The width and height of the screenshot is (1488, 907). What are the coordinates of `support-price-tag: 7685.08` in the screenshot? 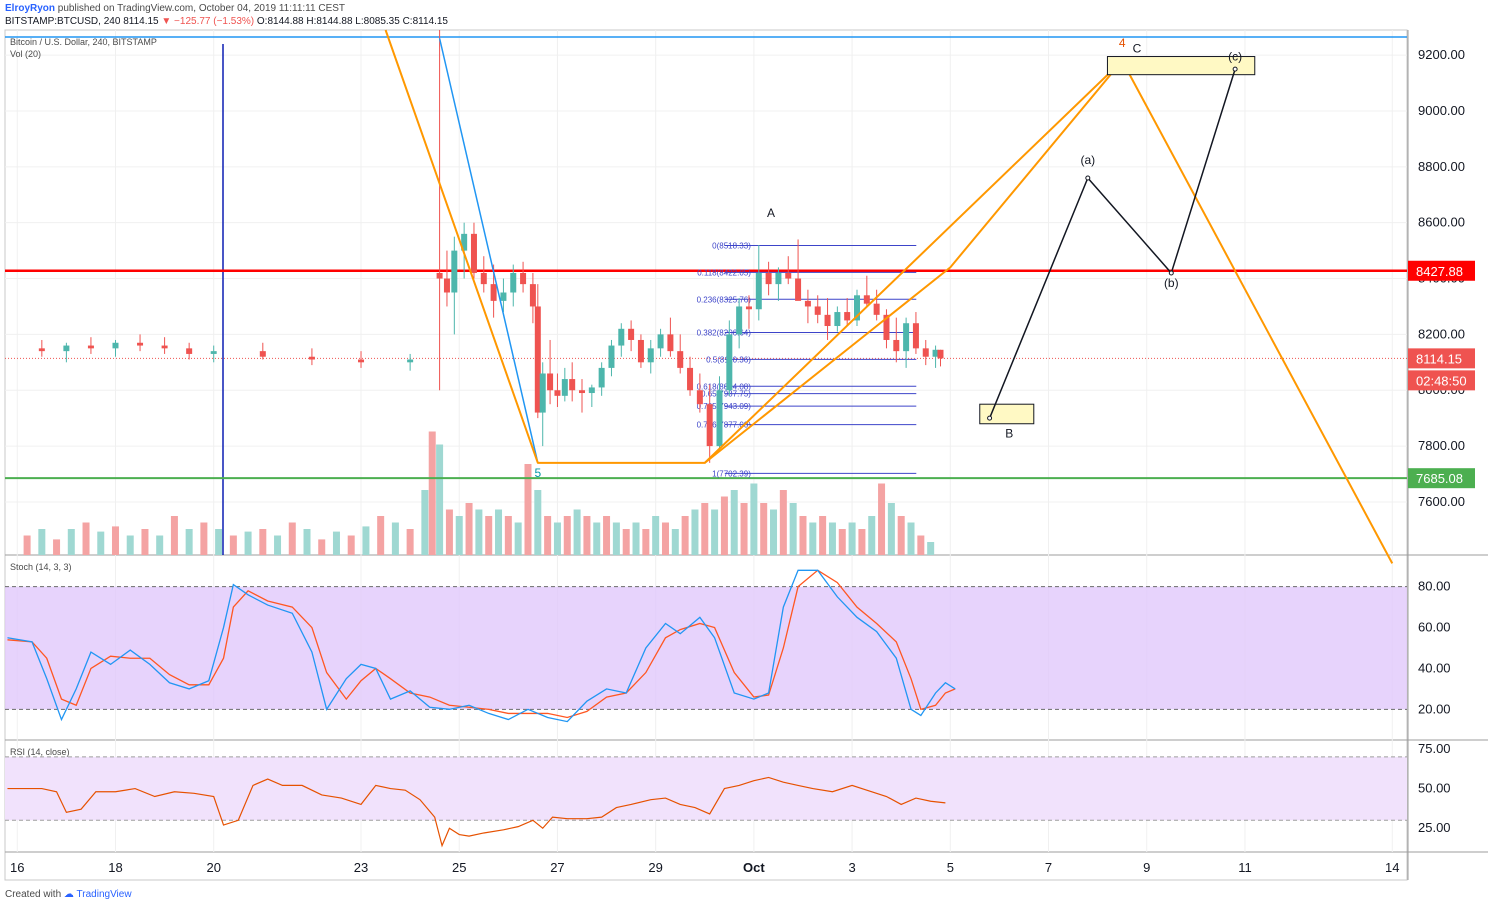 It's located at (1439, 478).